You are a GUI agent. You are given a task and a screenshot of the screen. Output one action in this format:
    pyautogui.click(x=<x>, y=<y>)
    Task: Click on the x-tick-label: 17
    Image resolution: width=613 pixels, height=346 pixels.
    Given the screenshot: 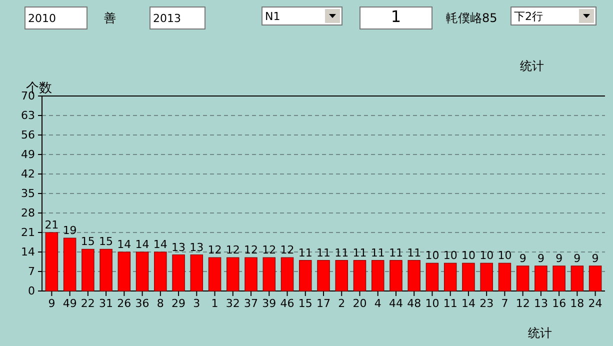 What is the action you would take?
    pyautogui.click(x=323, y=303)
    